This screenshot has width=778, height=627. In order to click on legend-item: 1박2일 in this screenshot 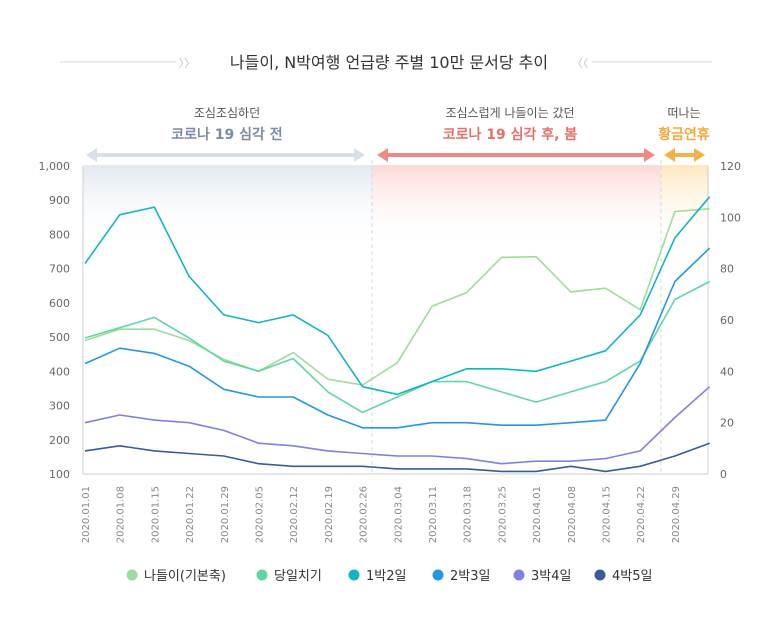, I will do `click(377, 576)`.